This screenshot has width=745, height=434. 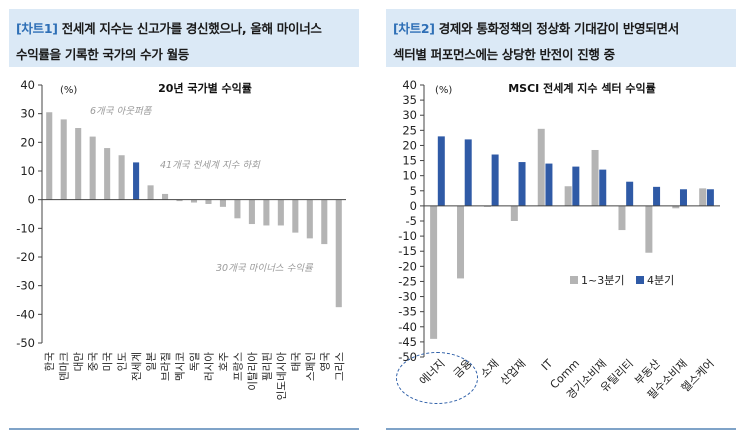 What do you see at coordinates (50, 362) in the screenshot?
I see `left-category-label: 한국` at bounding box center [50, 362].